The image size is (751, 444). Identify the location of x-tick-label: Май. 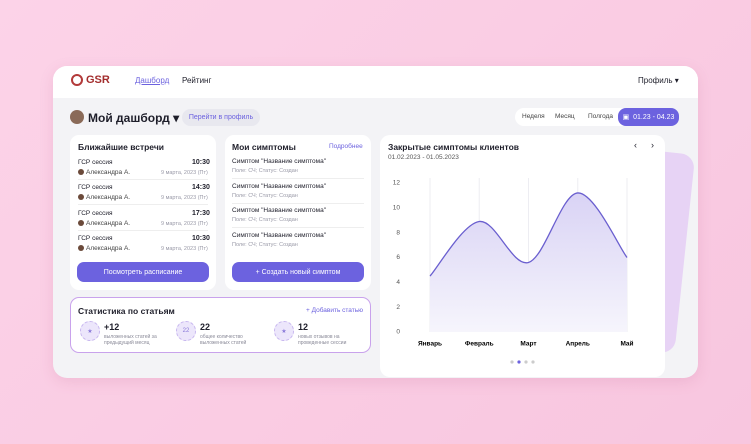
(626, 344).